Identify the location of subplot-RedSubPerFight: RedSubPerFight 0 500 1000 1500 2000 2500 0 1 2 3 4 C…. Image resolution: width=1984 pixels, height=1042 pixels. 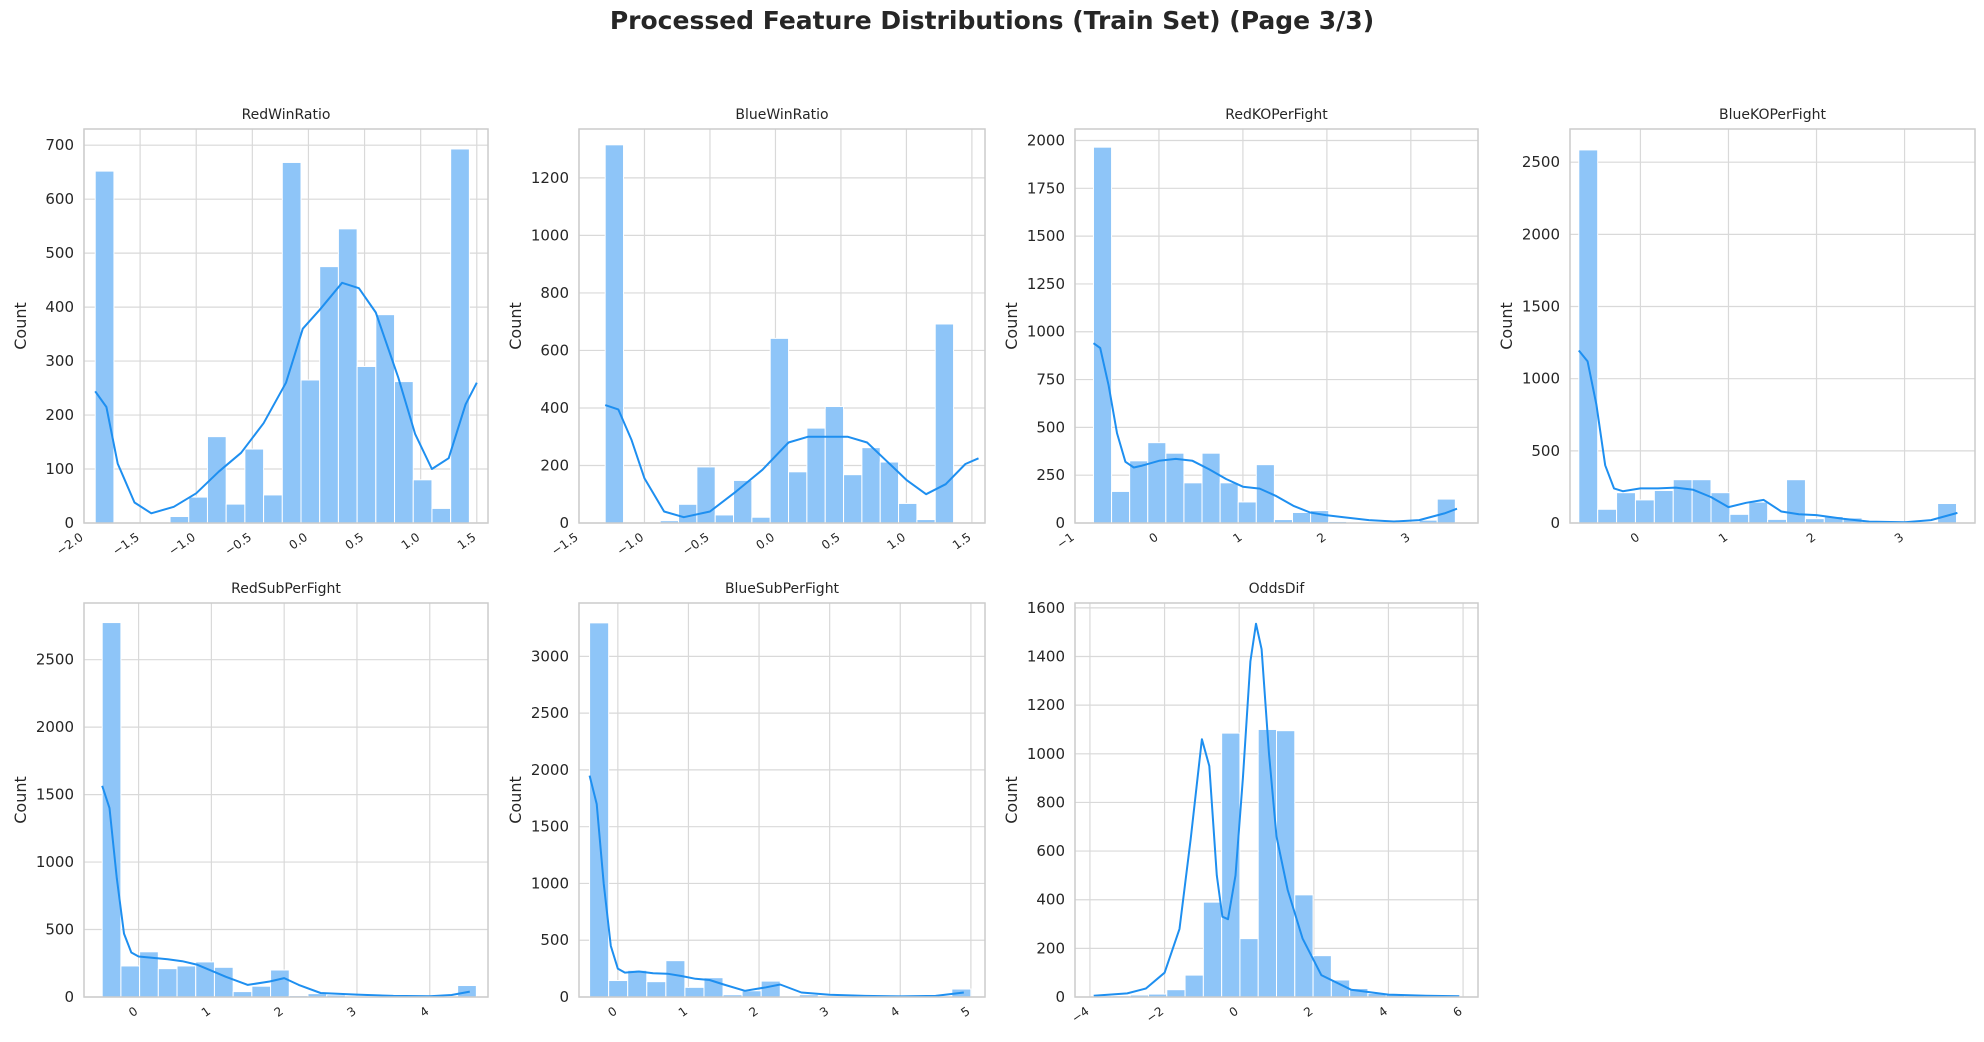
(250, 800).